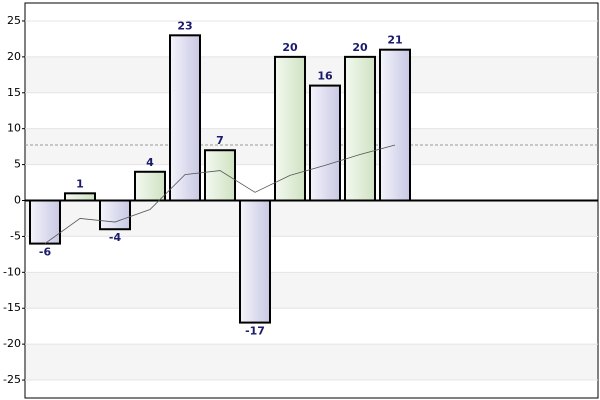 Image resolution: width=600 pixels, height=400 pixels. Describe the element at coordinates (12, 379) in the screenshot. I see `y-tick-label: -25` at that location.